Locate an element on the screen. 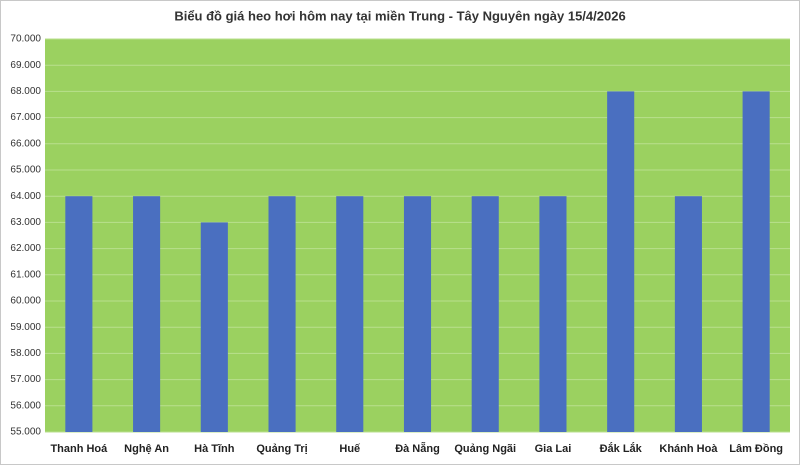  x-tick-label: Nghệ An is located at coordinates (146, 449).